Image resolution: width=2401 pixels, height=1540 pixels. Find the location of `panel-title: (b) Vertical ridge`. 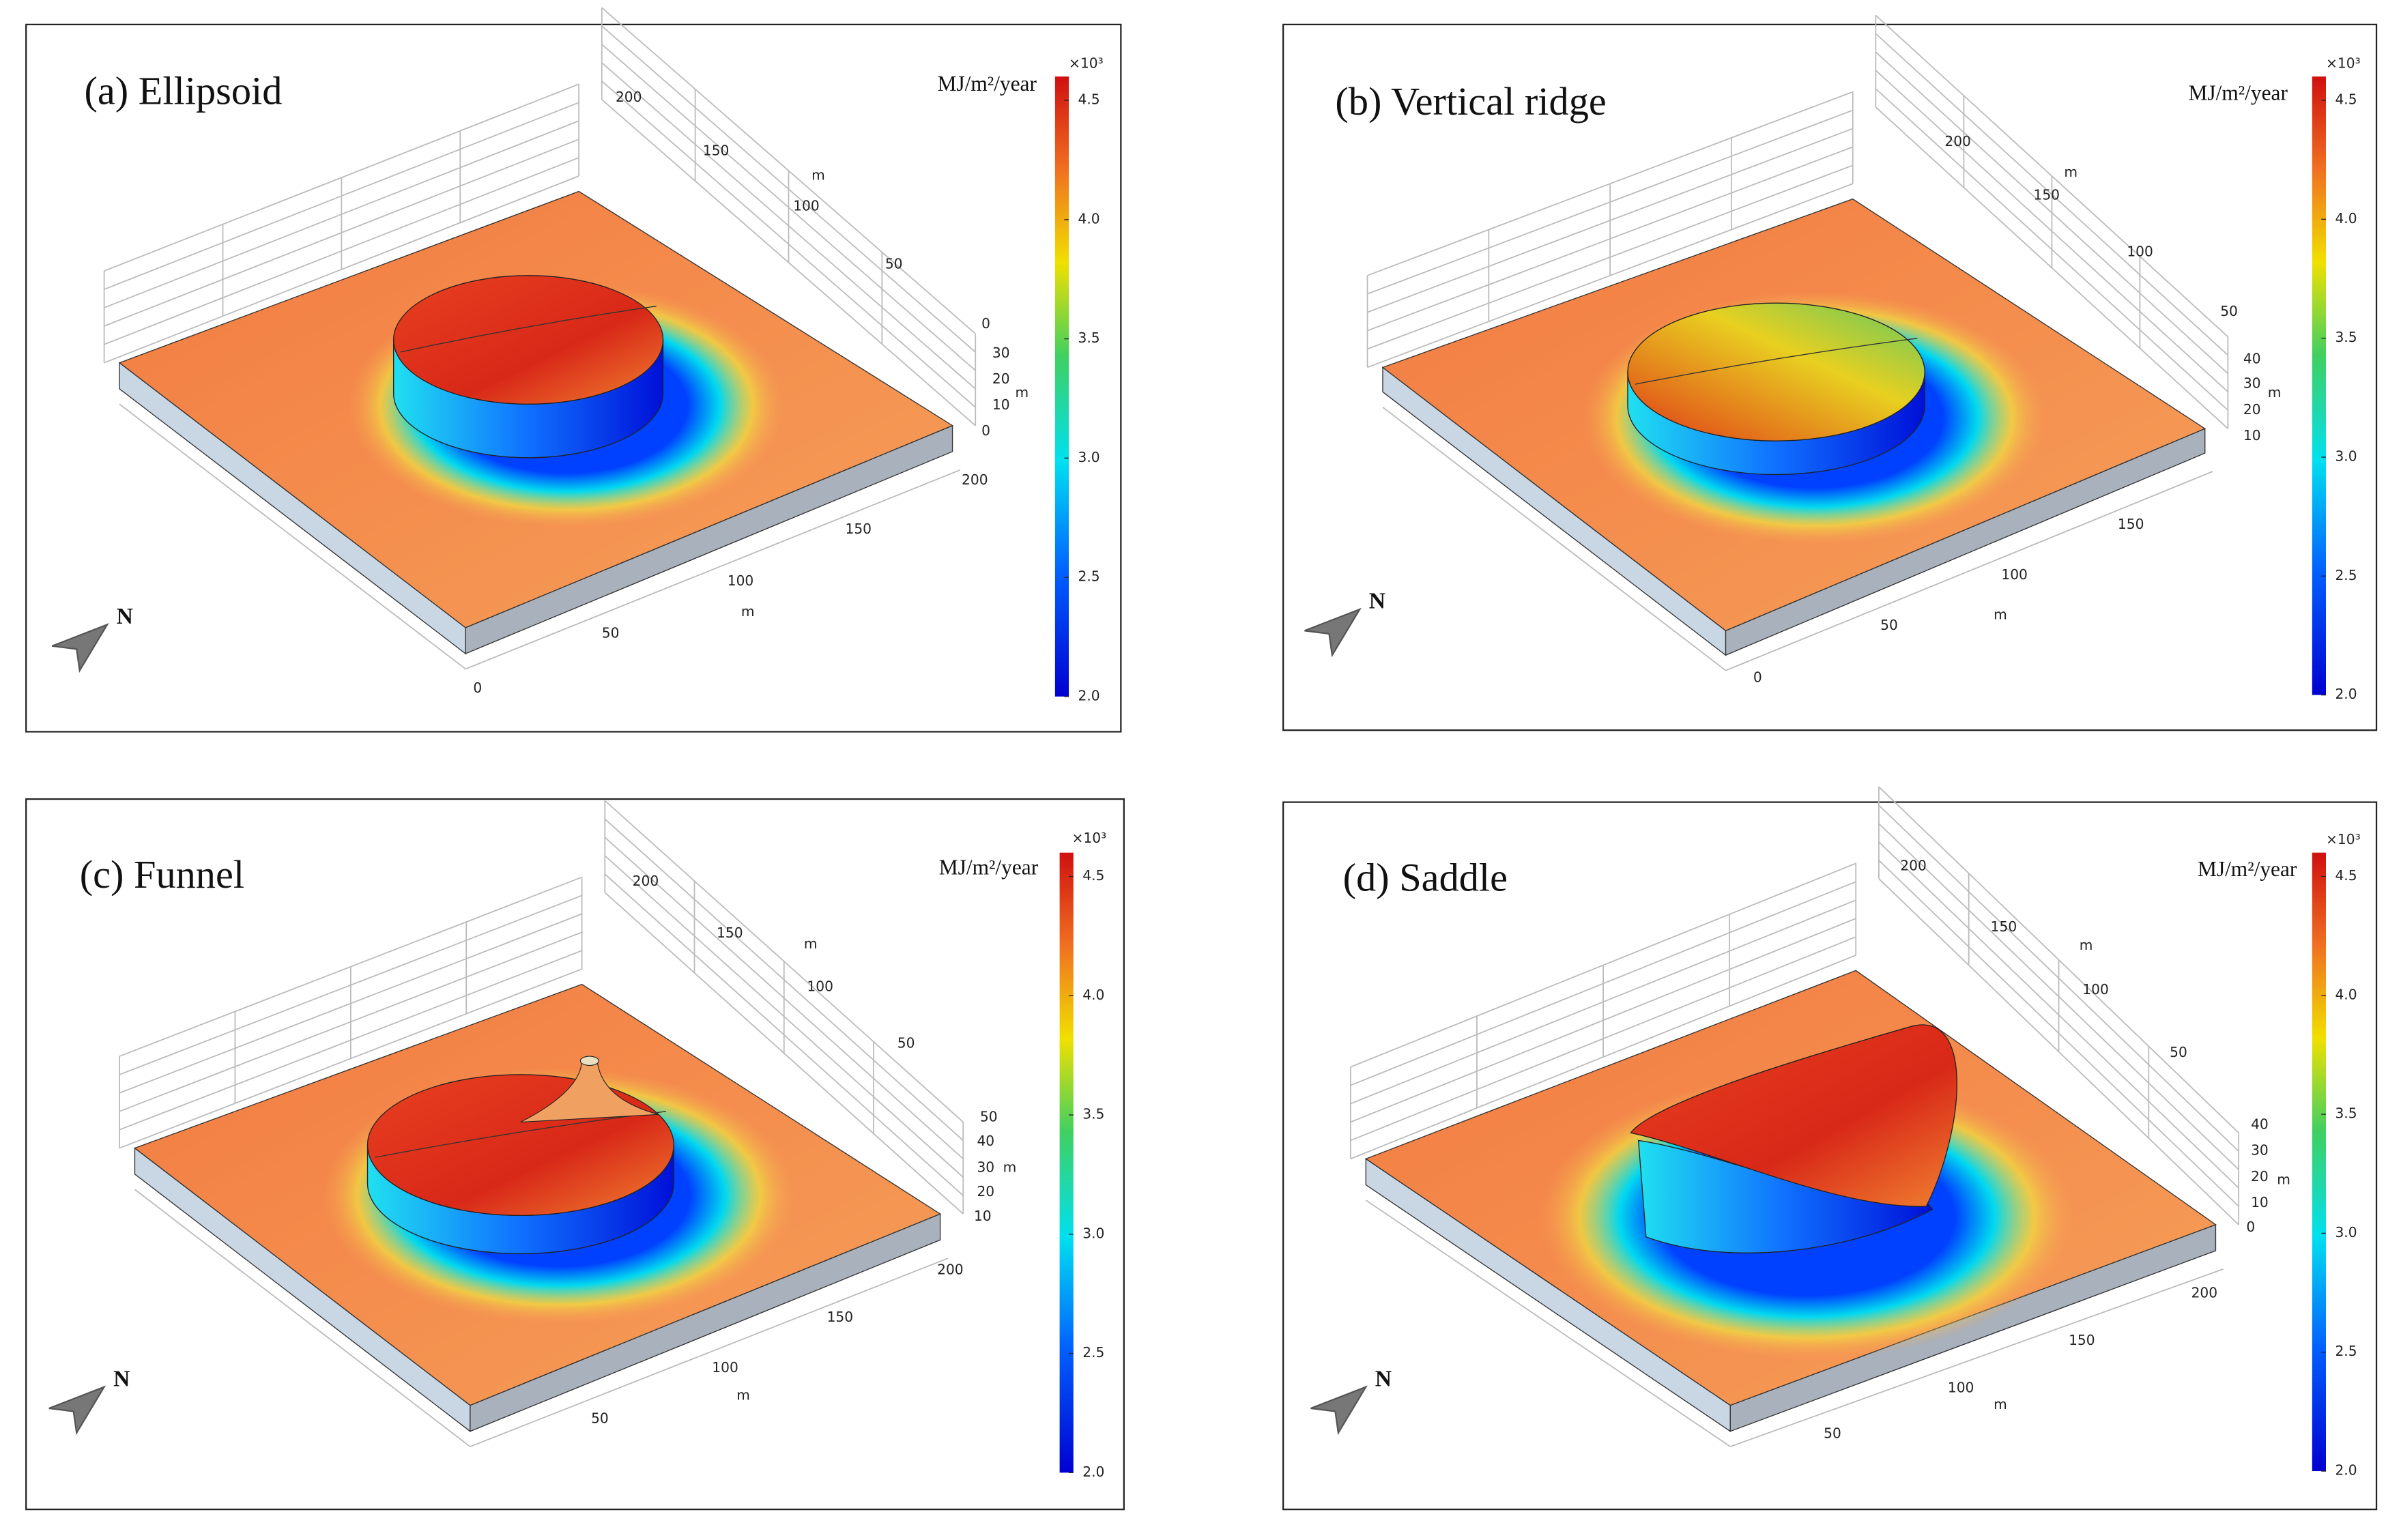

panel-title: (b) Vertical ridge is located at coordinates (1470, 101).